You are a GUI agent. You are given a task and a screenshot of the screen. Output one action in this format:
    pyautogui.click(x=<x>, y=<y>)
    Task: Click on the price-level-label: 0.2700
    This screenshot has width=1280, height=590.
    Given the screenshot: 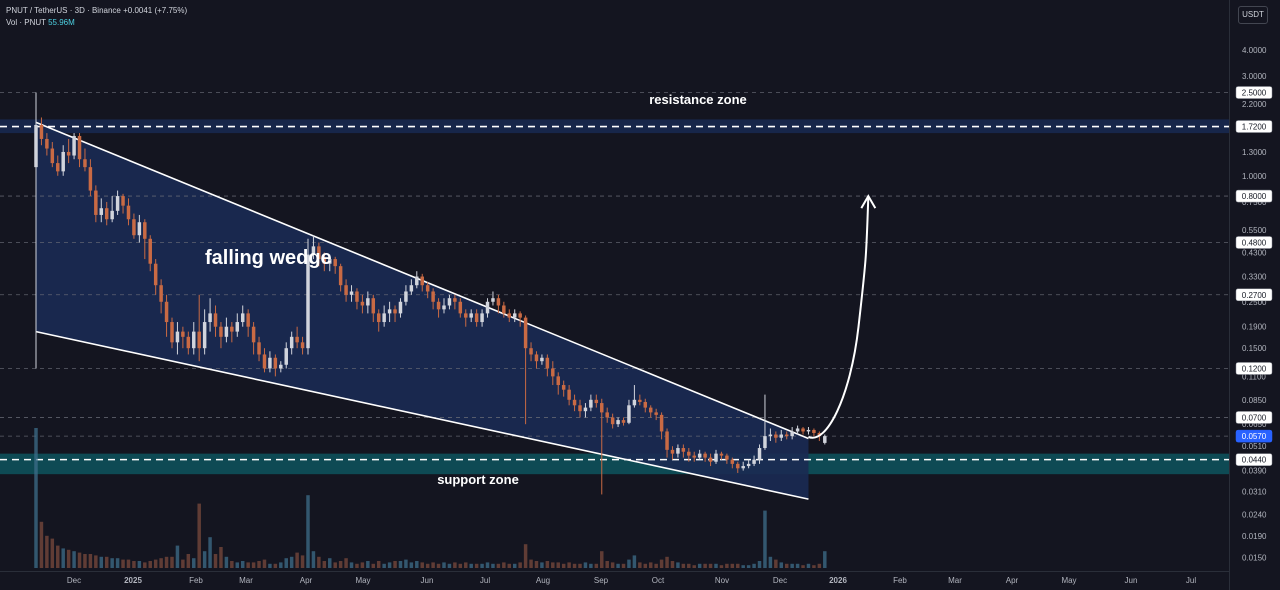 What is the action you would take?
    pyautogui.click(x=1254, y=295)
    